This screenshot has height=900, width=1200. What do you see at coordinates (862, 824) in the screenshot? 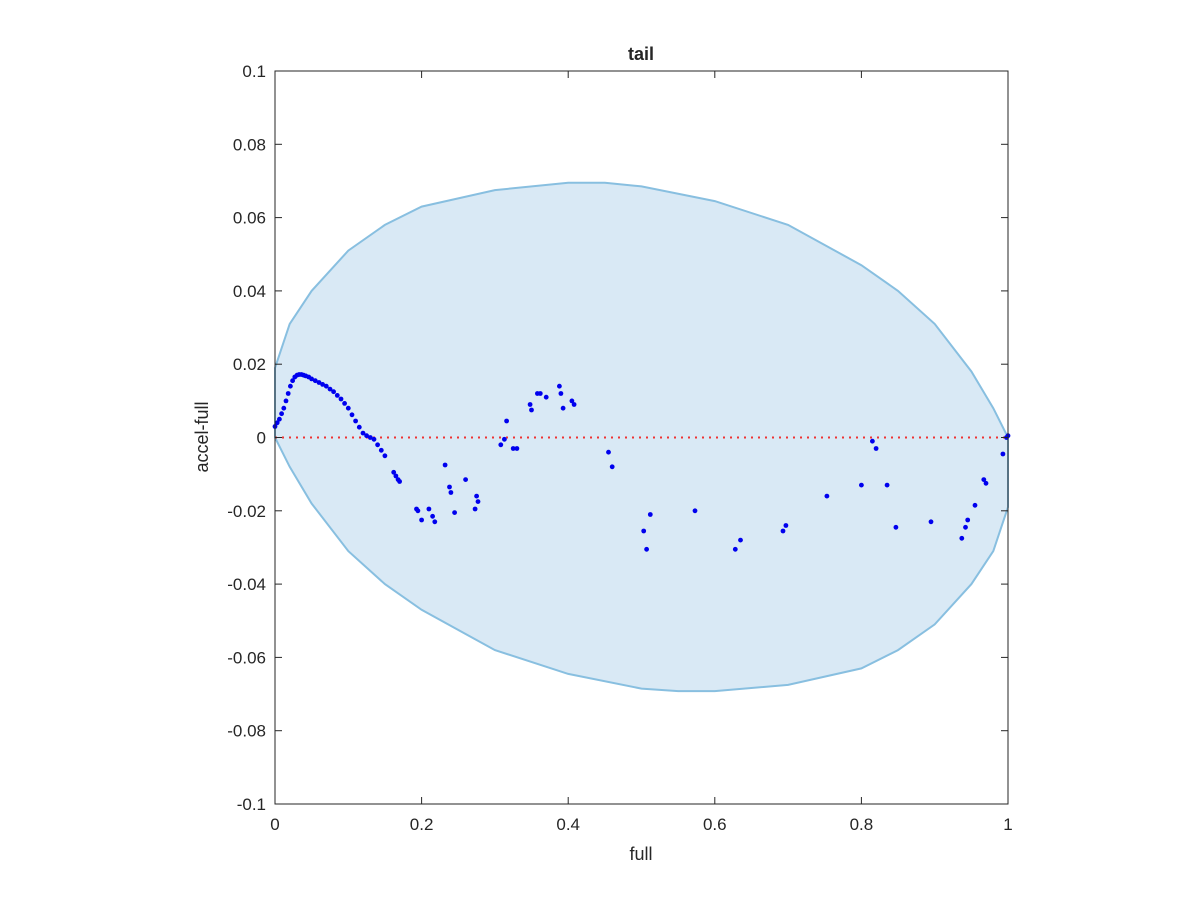
I see `x-tick-label: 0.8` at bounding box center [862, 824].